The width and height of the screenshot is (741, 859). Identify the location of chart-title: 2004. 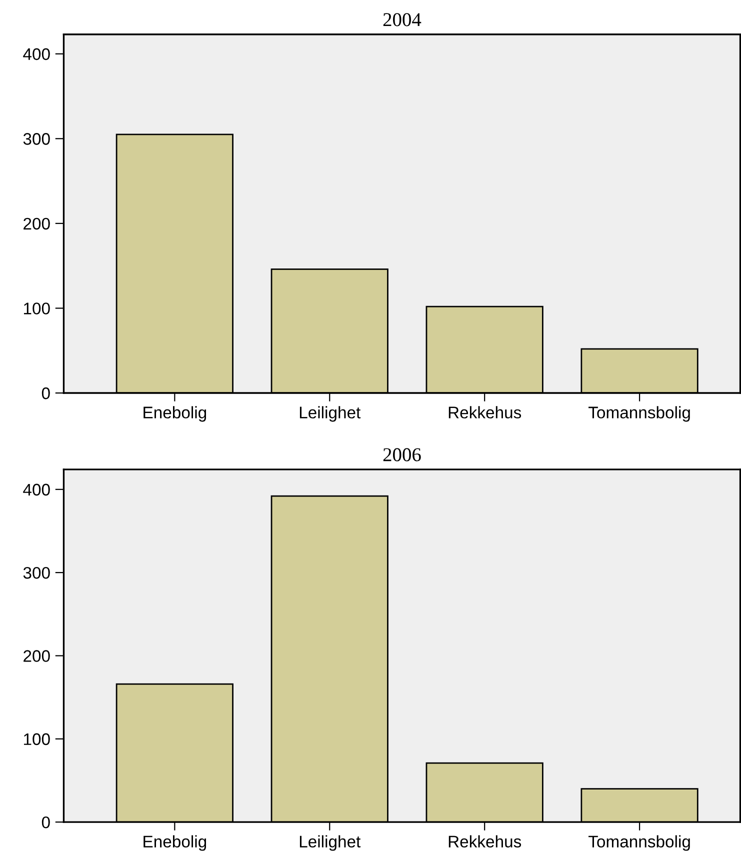
(402, 19).